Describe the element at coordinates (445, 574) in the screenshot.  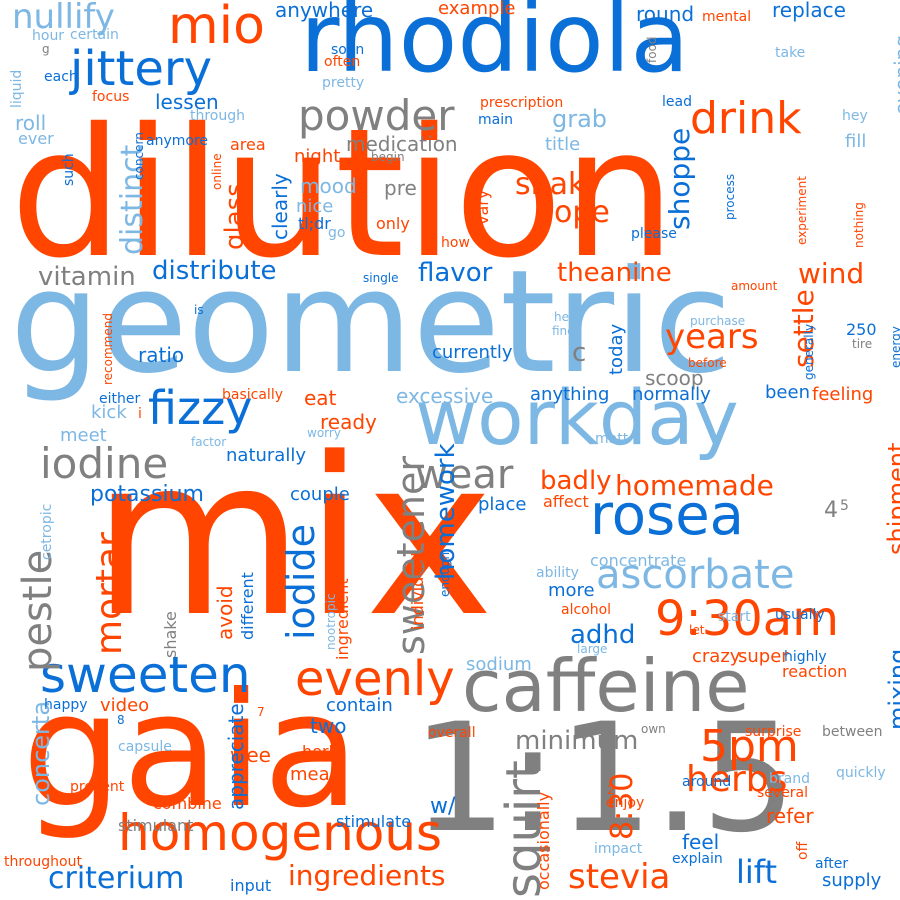
I see `cloud-word: enough` at that location.